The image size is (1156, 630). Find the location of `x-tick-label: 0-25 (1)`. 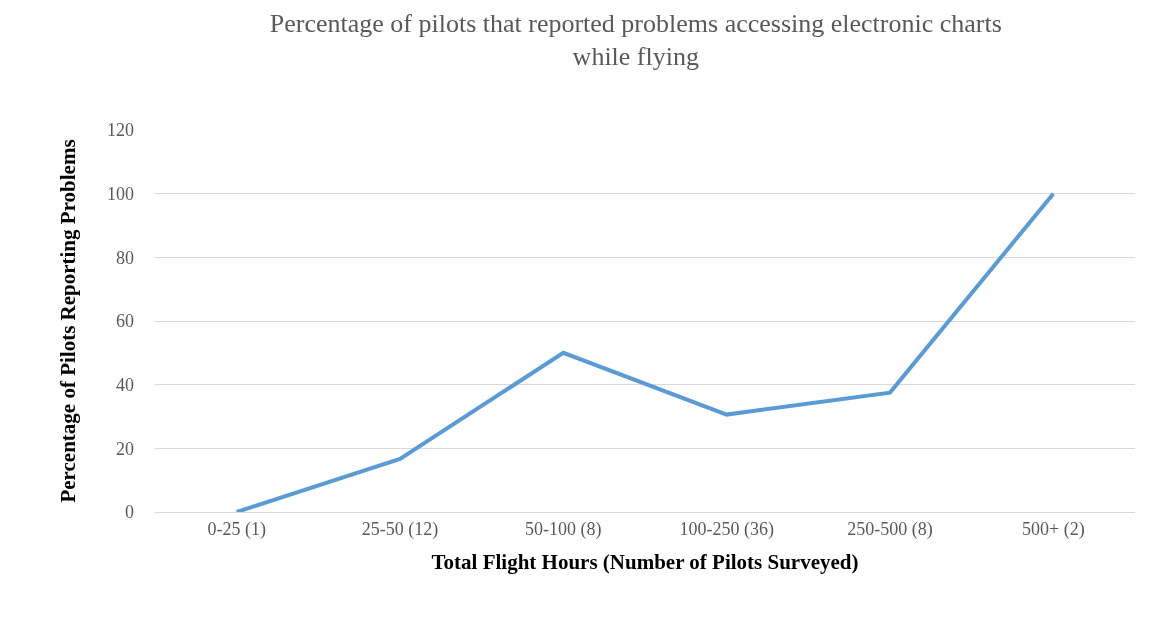

x-tick-label: 0-25 (1) is located at coordinates (236, 529).